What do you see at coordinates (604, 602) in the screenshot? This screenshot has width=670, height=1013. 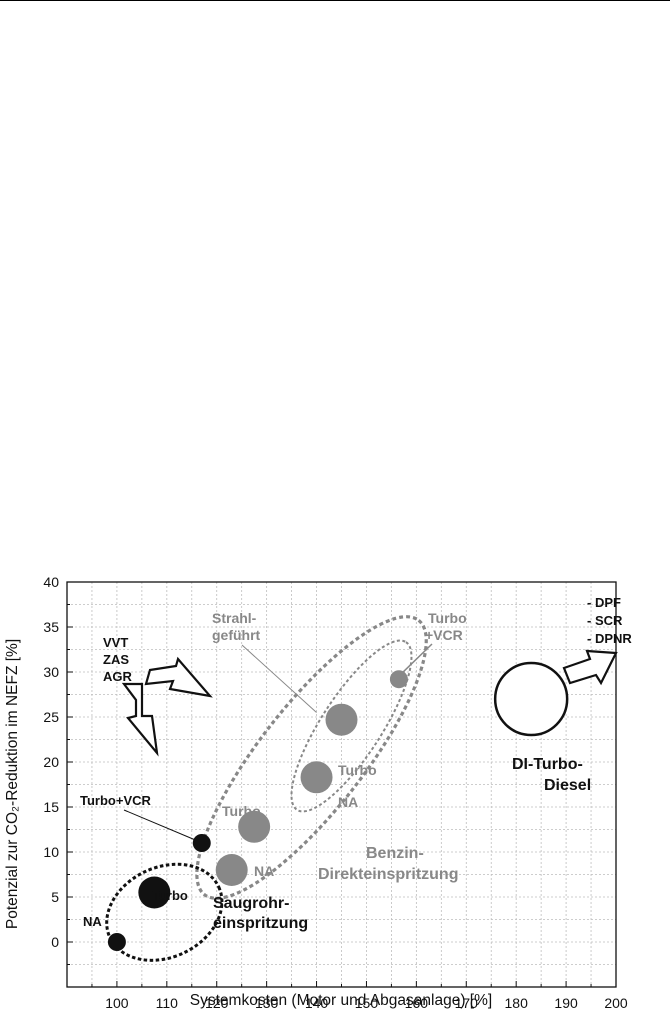 I see `label-dpf: - DPF` at bounding box center [604, 602].